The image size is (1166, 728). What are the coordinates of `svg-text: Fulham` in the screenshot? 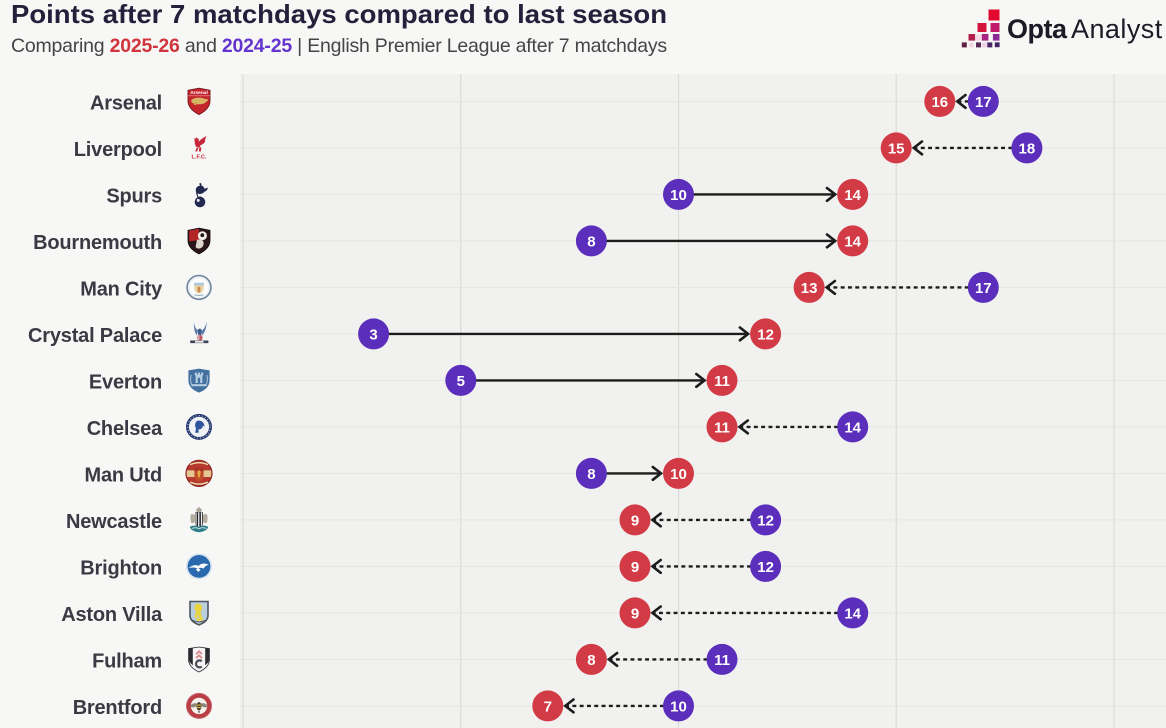 It's located at (127, 661).